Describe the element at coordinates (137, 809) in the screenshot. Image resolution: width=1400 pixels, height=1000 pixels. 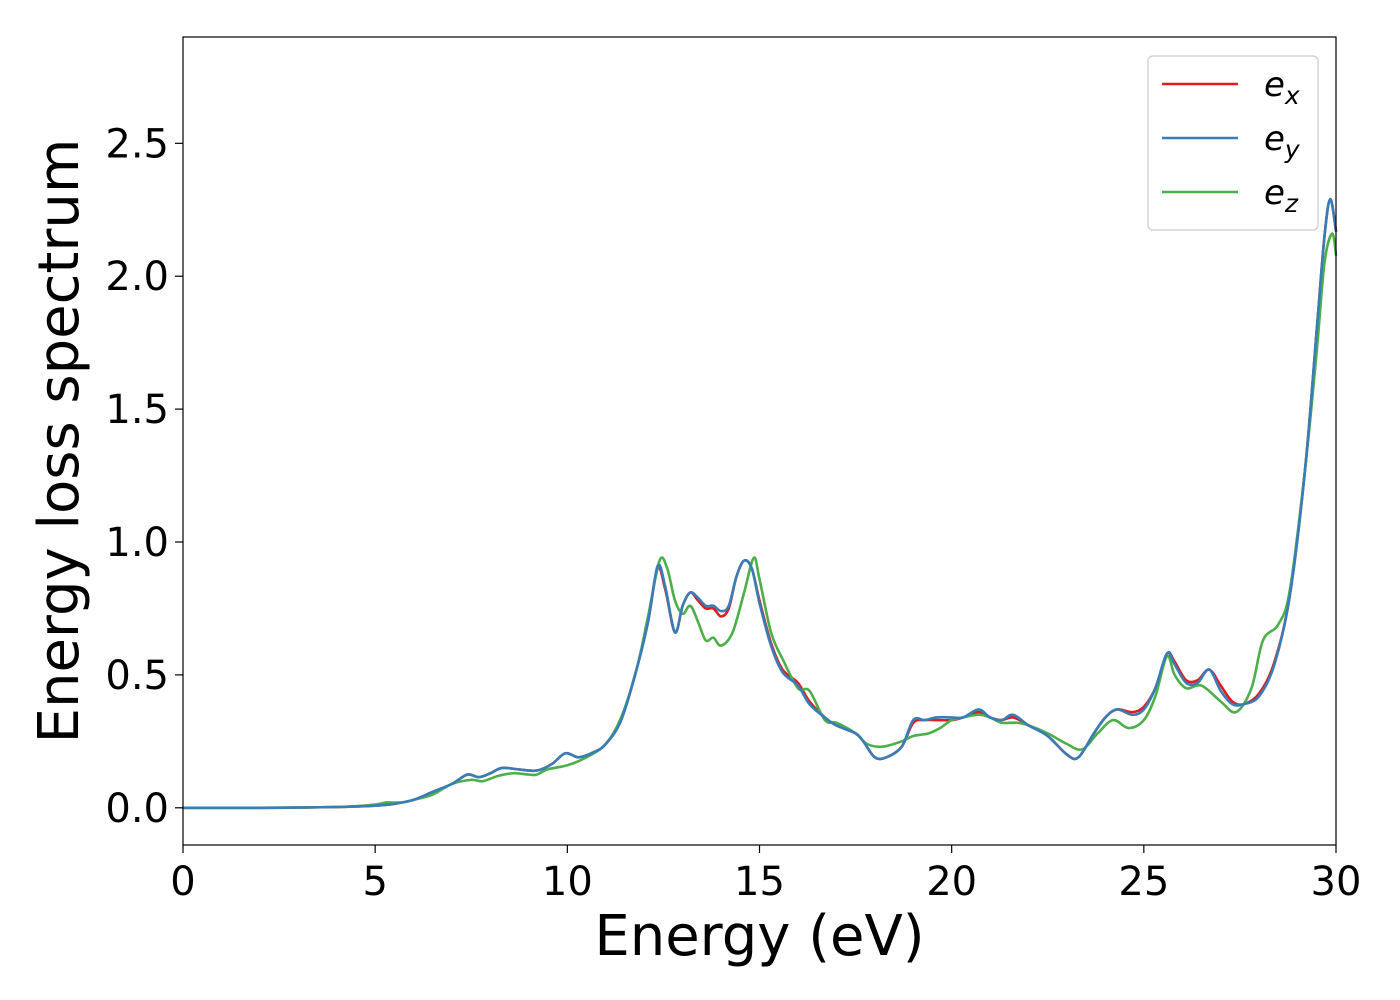
I see `y-tick-label: 0.0` at that location.